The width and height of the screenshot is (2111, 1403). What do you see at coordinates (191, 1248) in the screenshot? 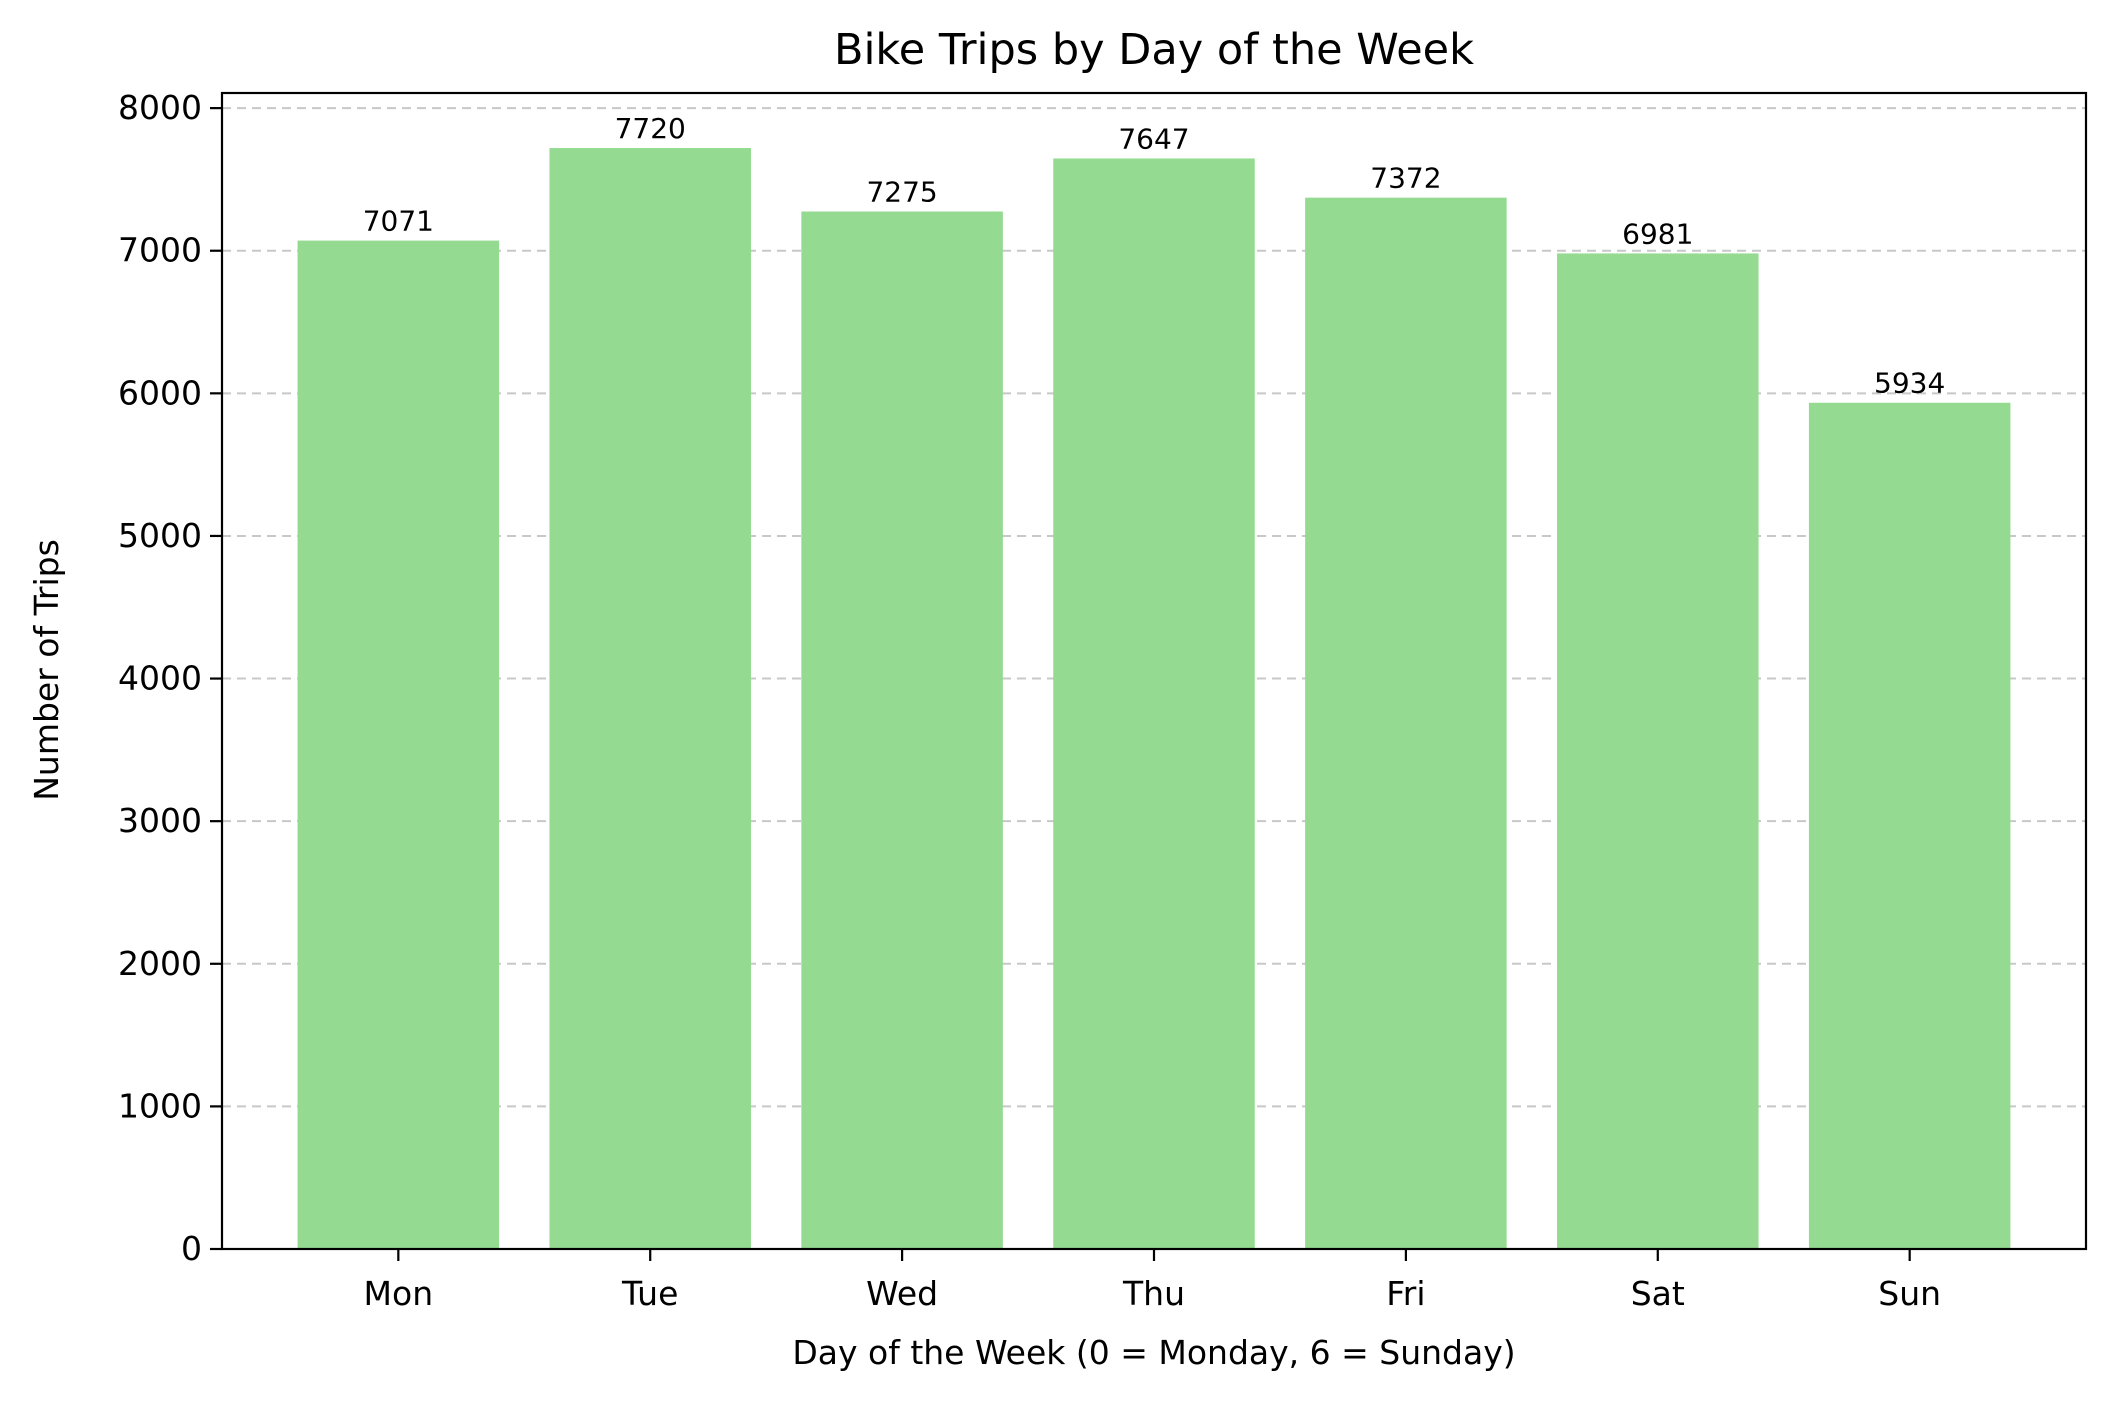
I see `y-tick-label: 0` at bounding box center [191, 1248].